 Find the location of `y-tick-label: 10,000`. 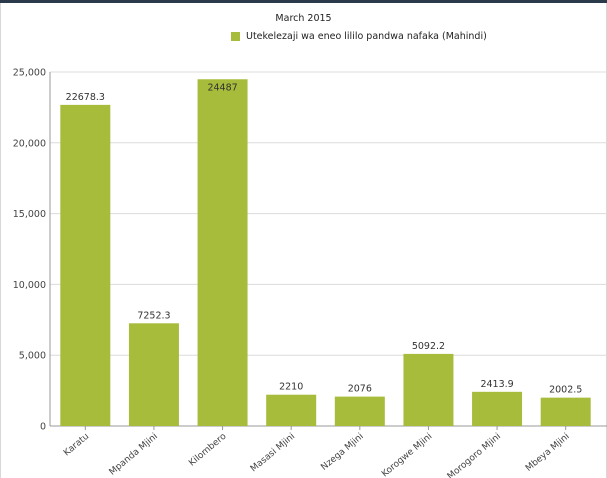

y-tick-label: 10,000 is located at coordinates (29, 285).